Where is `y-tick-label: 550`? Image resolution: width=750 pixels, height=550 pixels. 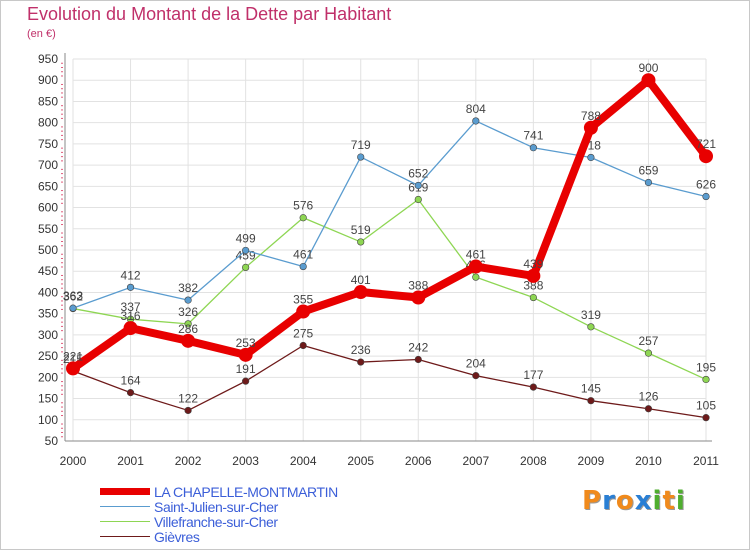
y-tick-label: 550 is located at coordinates (48, 229).